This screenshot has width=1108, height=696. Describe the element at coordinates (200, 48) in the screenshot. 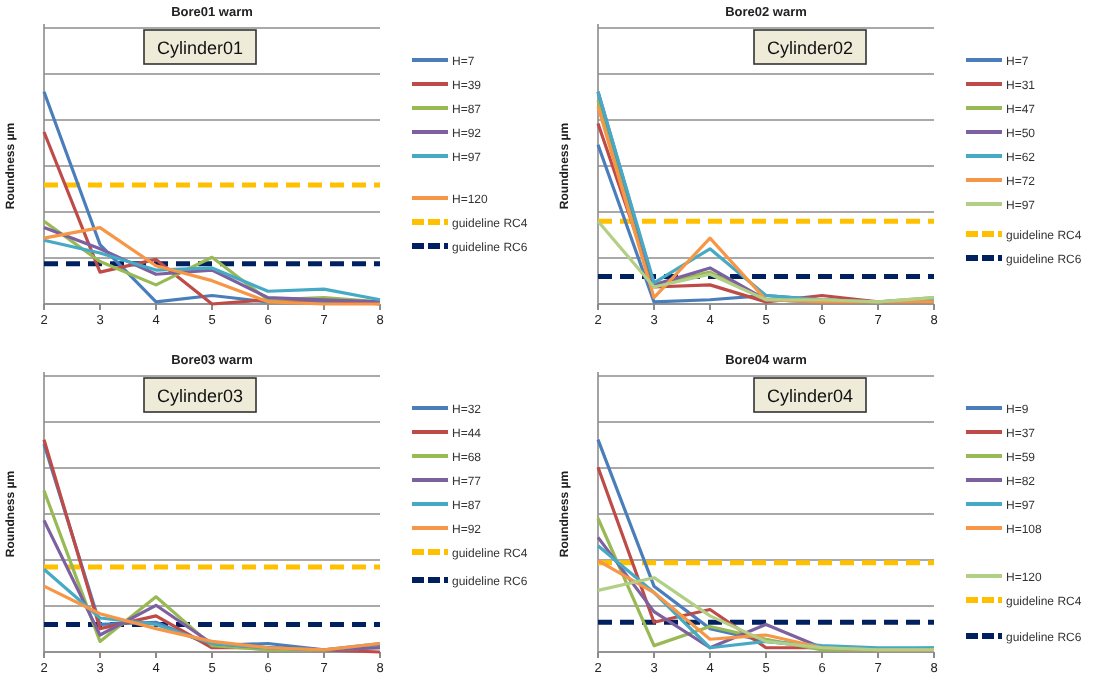

I see `text: Cylinder01` at that location.